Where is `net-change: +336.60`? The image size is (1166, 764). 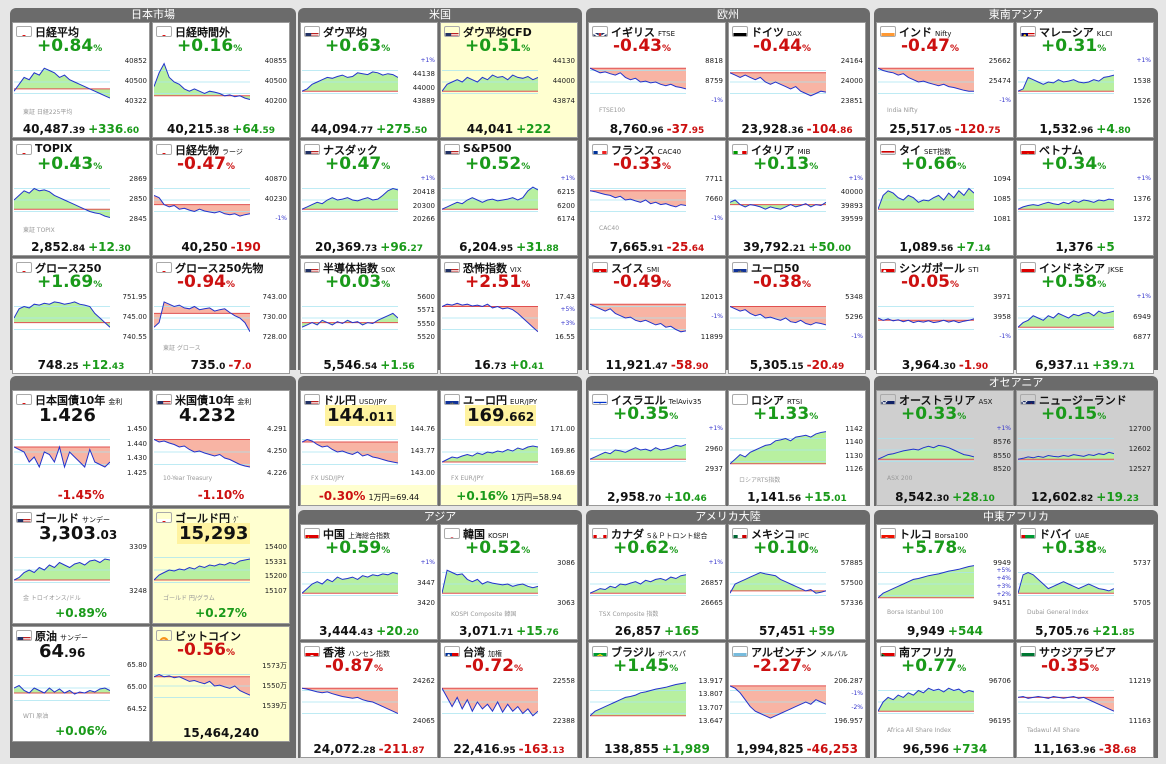
net-change: +336.60 is located at coordinates (113, 129).